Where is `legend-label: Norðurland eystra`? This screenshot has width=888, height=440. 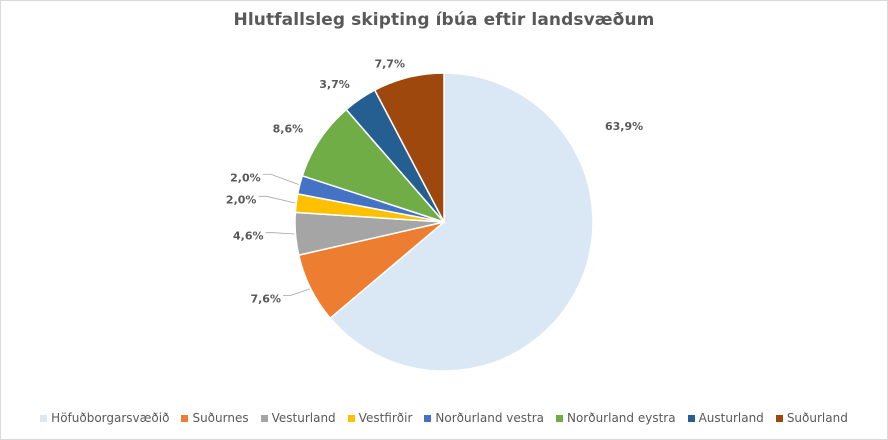 legend-label: Norðurland eystra is located at coordinates (621, 418).